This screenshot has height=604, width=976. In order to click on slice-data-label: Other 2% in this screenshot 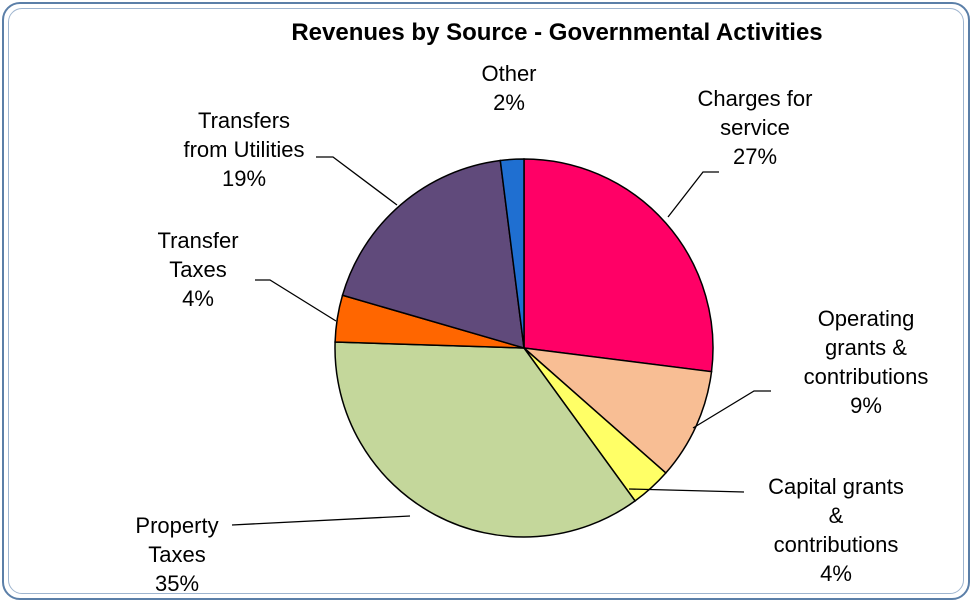, I will do `click(508, 88)`.